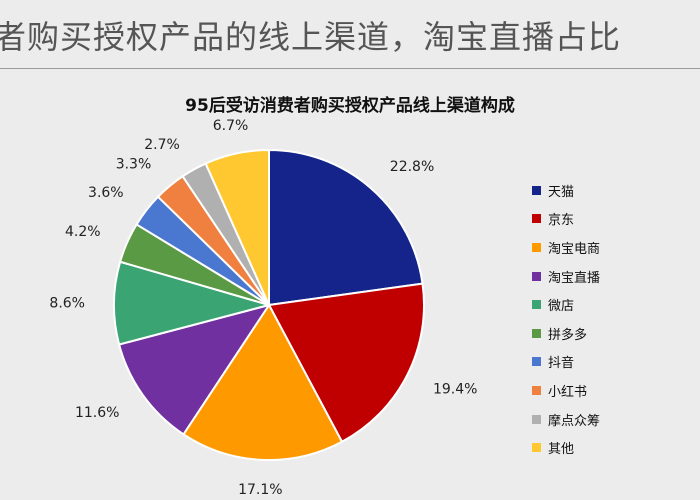 This screenshot has width=700, height=500. What do you see at coordinates (106, 193) in the screenshot?
I see `slice-data-label: 3.6%` at bounding box center [106, 193].